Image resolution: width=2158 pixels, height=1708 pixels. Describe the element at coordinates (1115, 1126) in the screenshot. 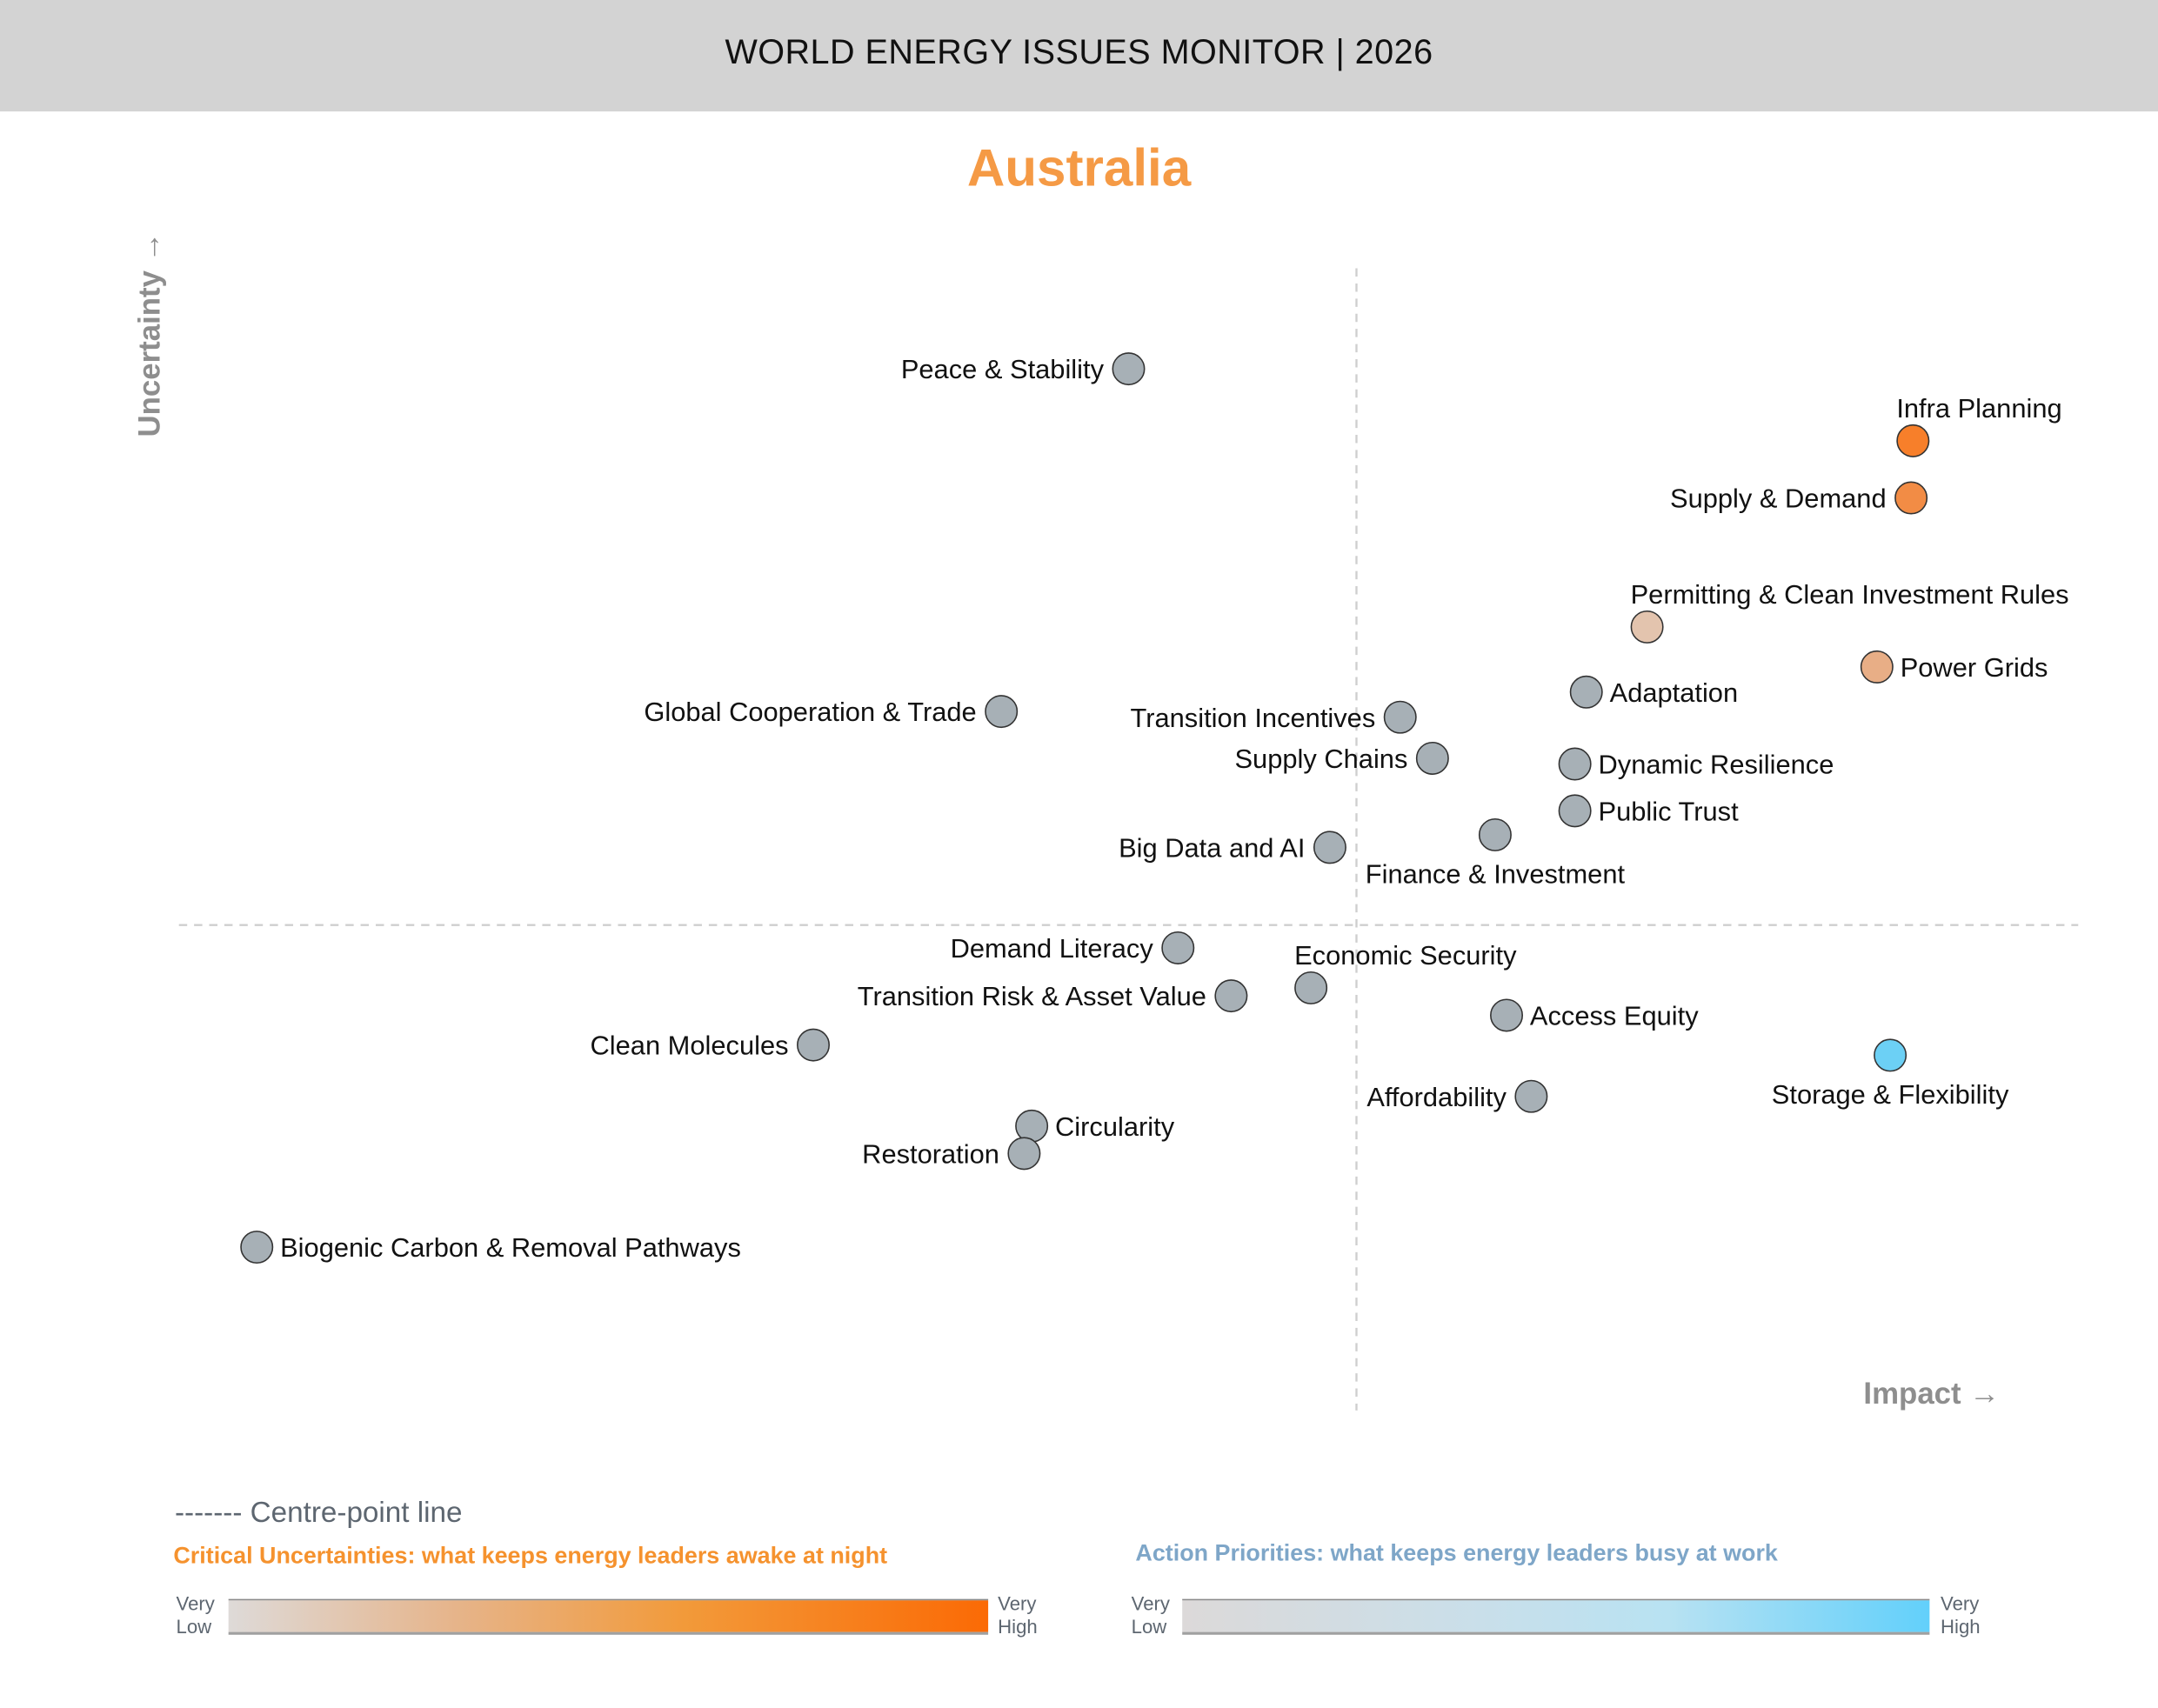

I see `data-label: Circularity` at that location.